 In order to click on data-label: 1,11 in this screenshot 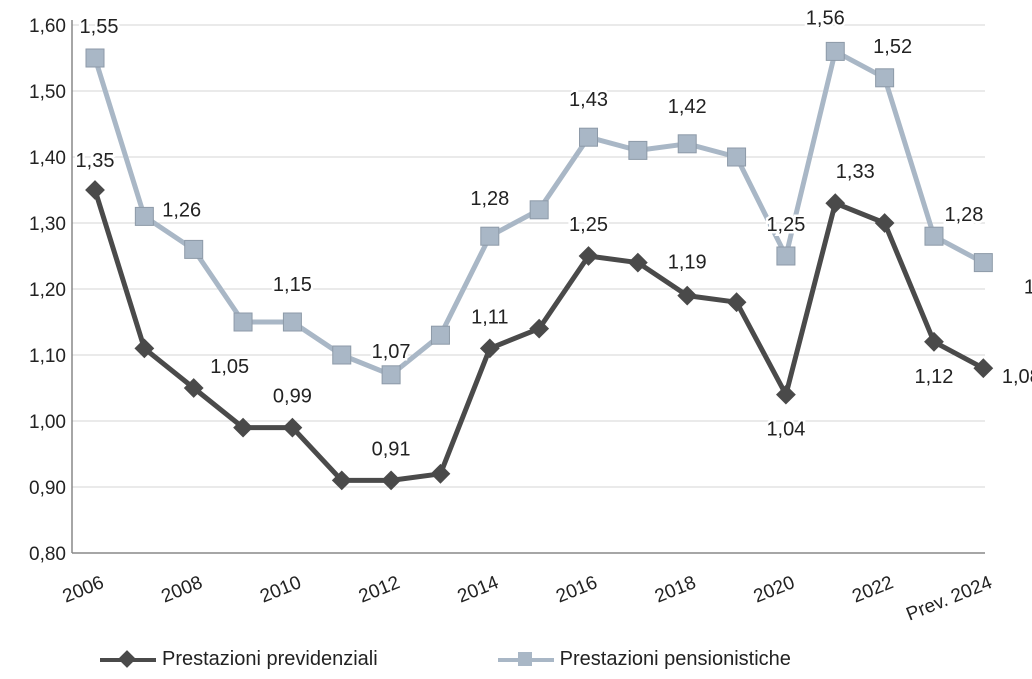, I will do `click(489, 317)`.